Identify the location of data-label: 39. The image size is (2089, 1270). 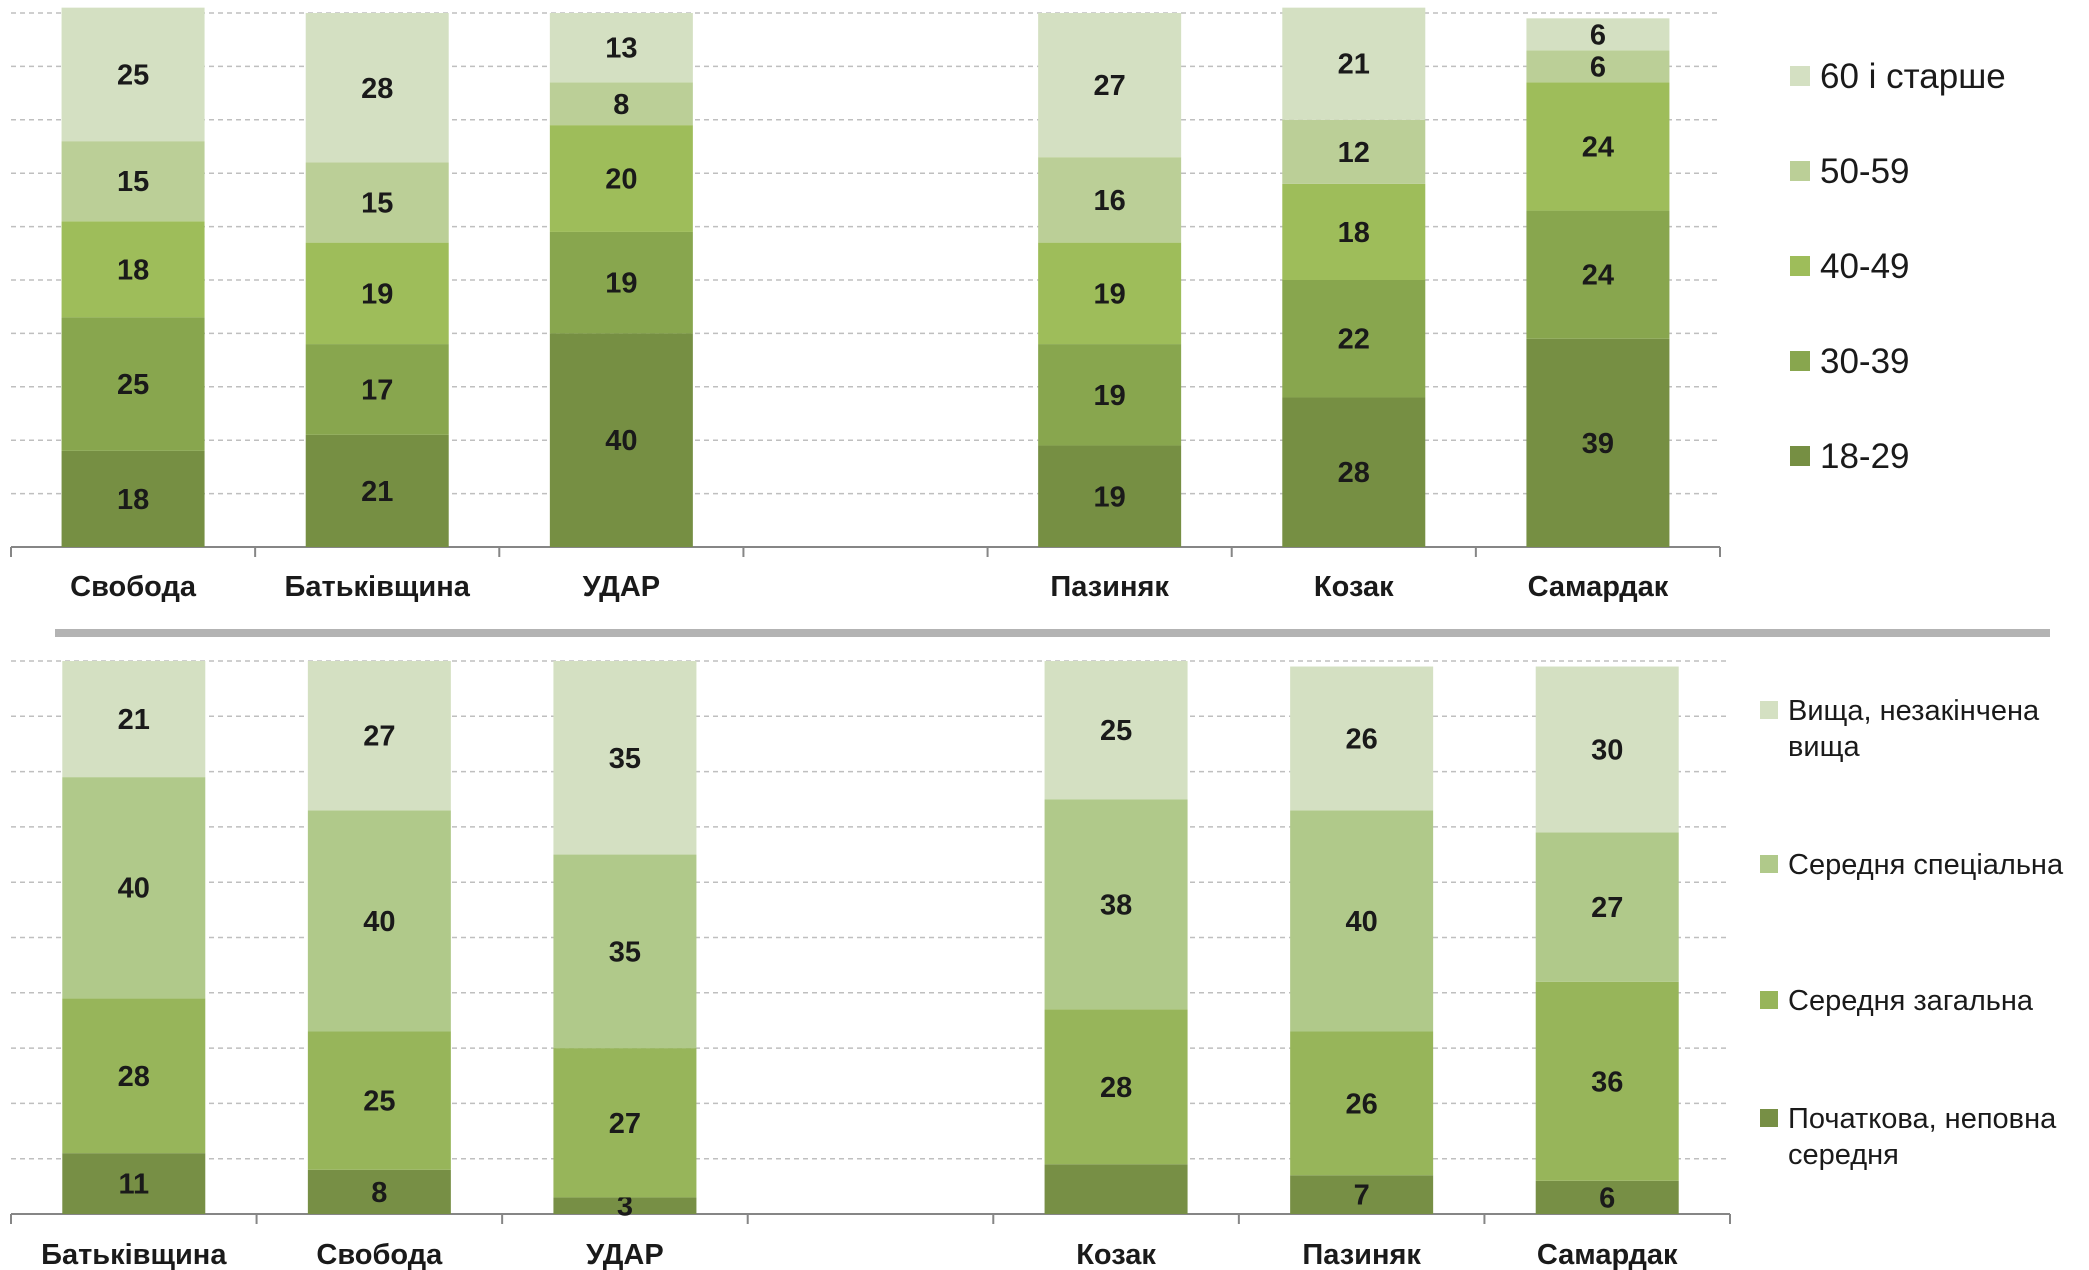
(1598, 444).